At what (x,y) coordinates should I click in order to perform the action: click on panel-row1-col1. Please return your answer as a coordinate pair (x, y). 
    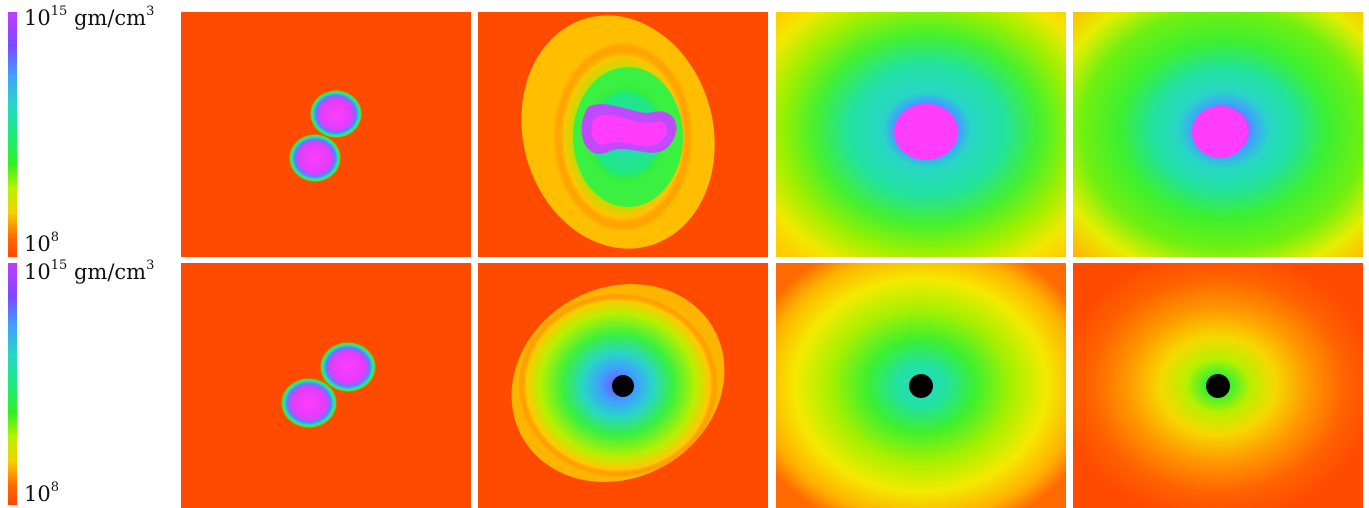
    Looking at the image, I should click on (326, 134).